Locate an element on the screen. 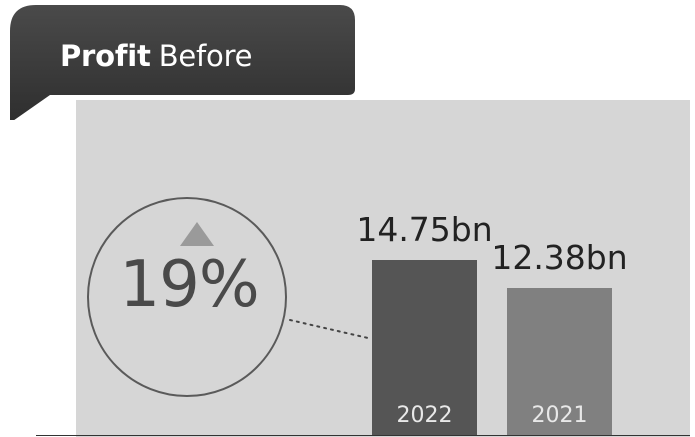 The width and height of the screenshot is (695, 437). title-light: Before is located at coordinates (205, 56).